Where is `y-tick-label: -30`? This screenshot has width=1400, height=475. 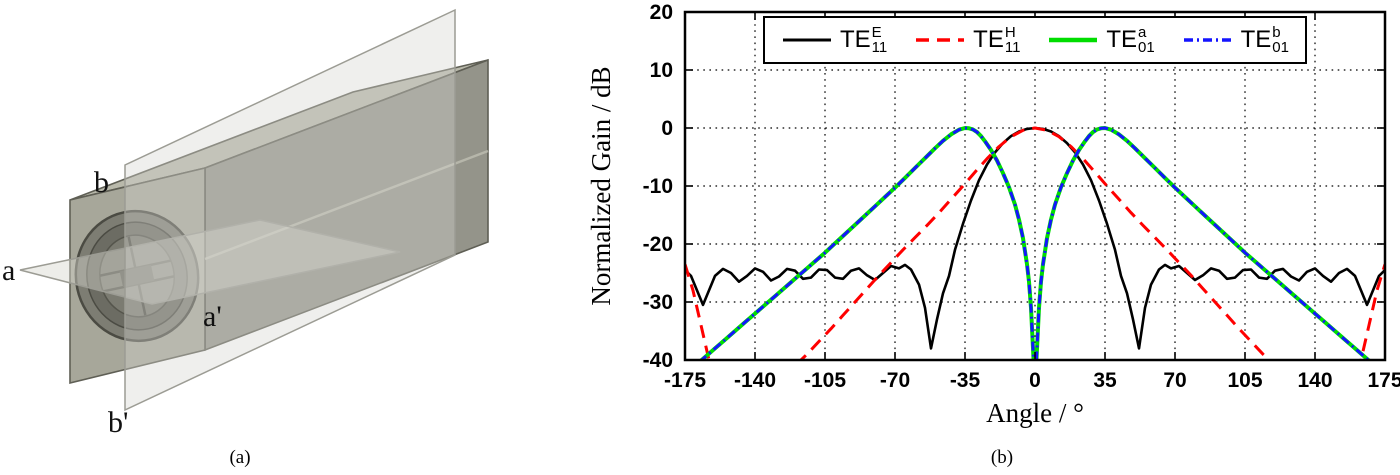
y-tick-label: -30 is located at coordinates (658, 302).